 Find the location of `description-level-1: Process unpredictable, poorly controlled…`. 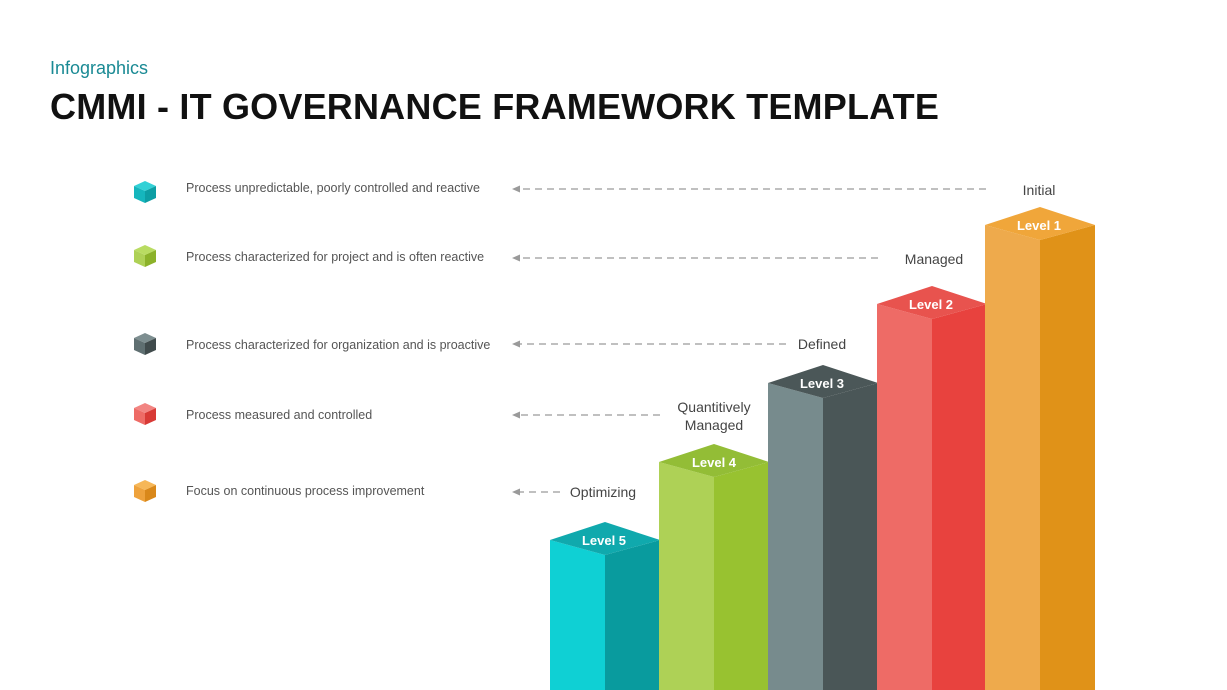

description-level-1: Process unpredictable, poorly controlled… is located at coordinates (333, 188).